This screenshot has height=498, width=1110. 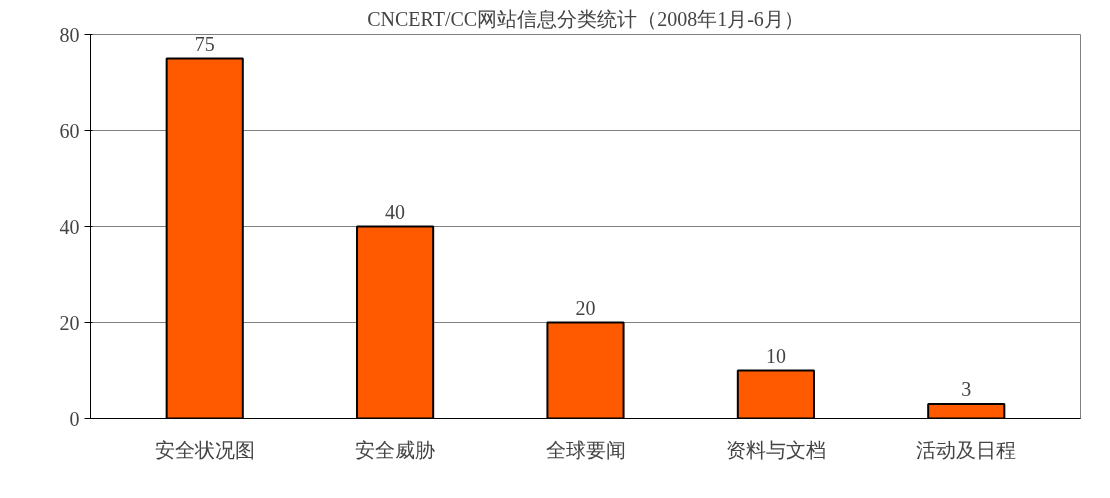 I want to click on data-label: 40, so click(x=395, y=211).